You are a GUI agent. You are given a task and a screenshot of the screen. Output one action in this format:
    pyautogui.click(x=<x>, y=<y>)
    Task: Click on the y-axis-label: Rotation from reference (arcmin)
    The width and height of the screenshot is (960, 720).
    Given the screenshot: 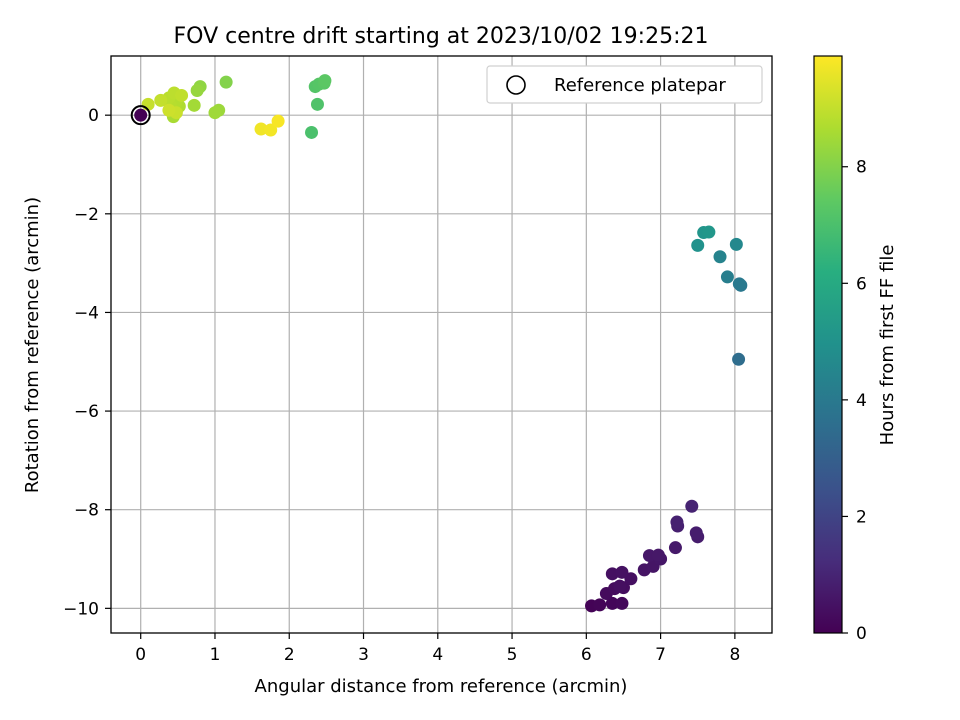 What is the action you would take?
    pyautogui.click(x=32, y=345)
    